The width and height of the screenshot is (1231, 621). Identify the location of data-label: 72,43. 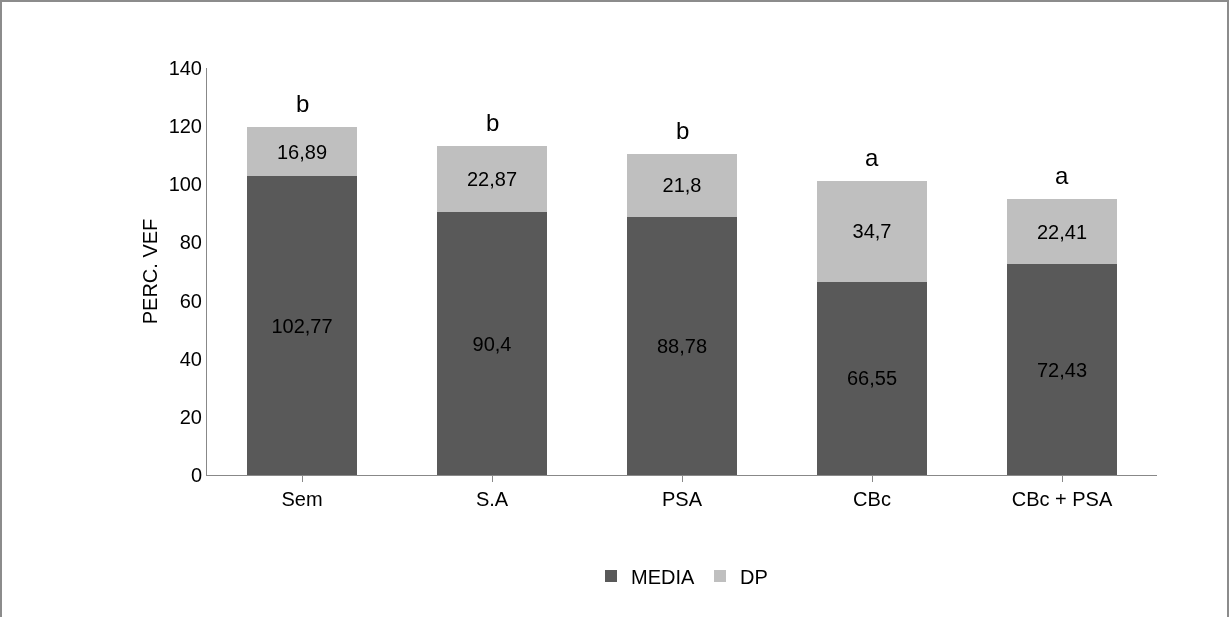
(1062, 369).